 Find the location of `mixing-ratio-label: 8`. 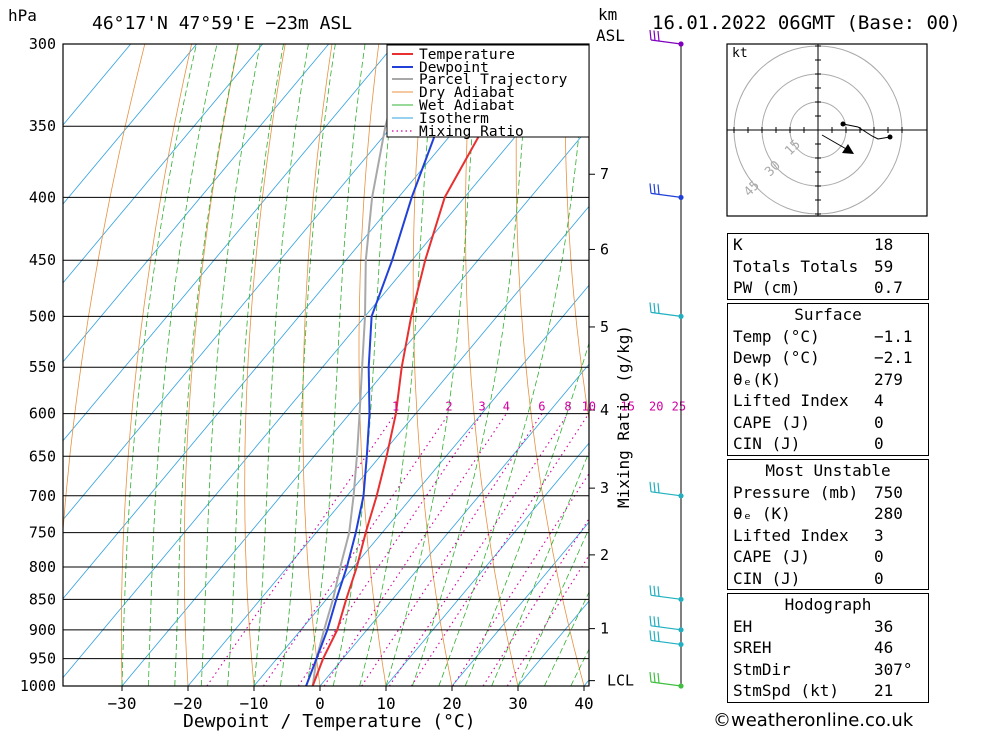

mixing-ratio-label: 8 is located at coordinates (567, 407).